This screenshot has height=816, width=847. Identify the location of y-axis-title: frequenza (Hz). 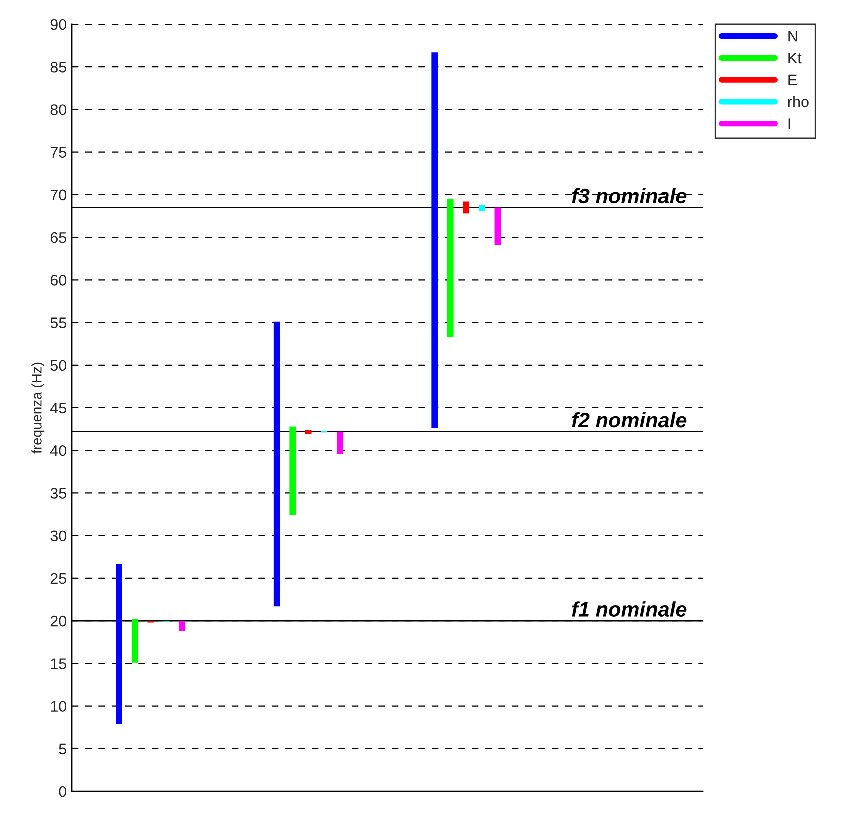
(38, 408).